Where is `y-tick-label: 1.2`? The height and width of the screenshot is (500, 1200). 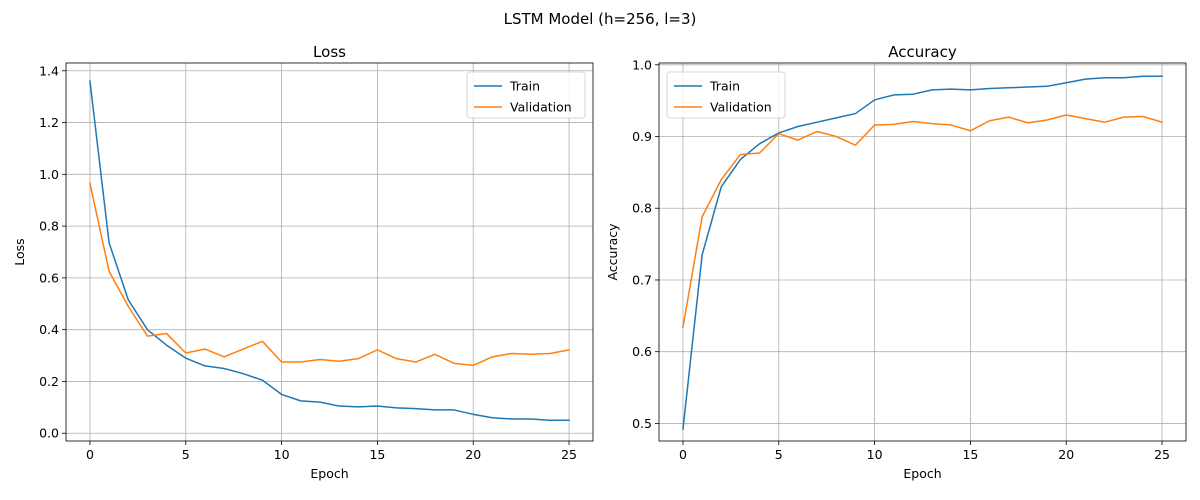 y-tick-label: 1.2 is located at coordinates (49, 122).